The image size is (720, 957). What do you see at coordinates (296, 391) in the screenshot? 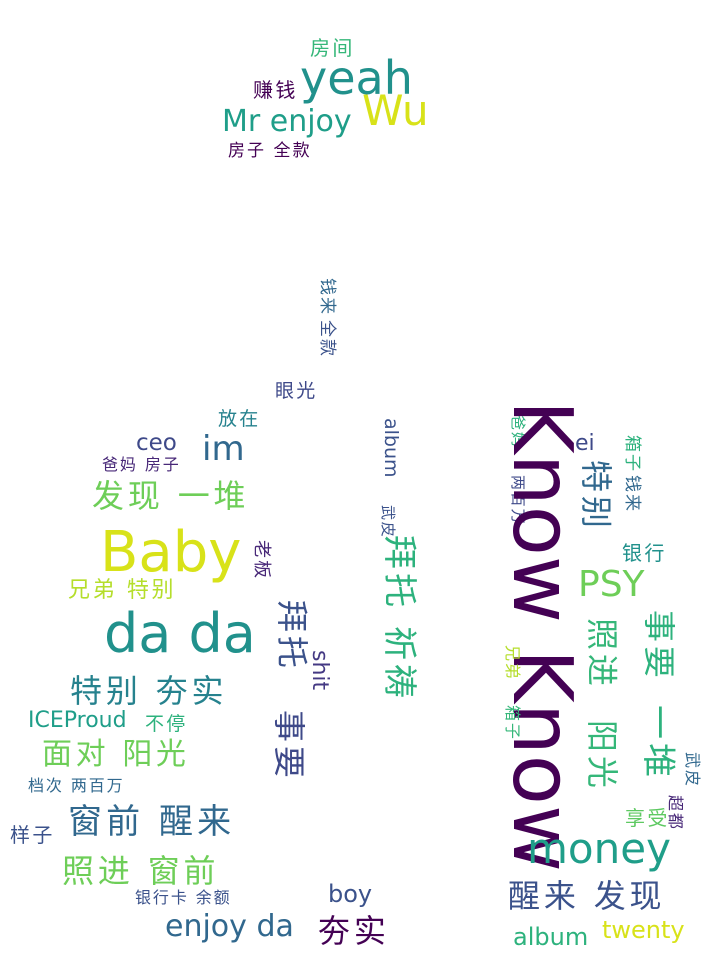
I see `cloud-word: 眼光` at bounding box center [296, 391].